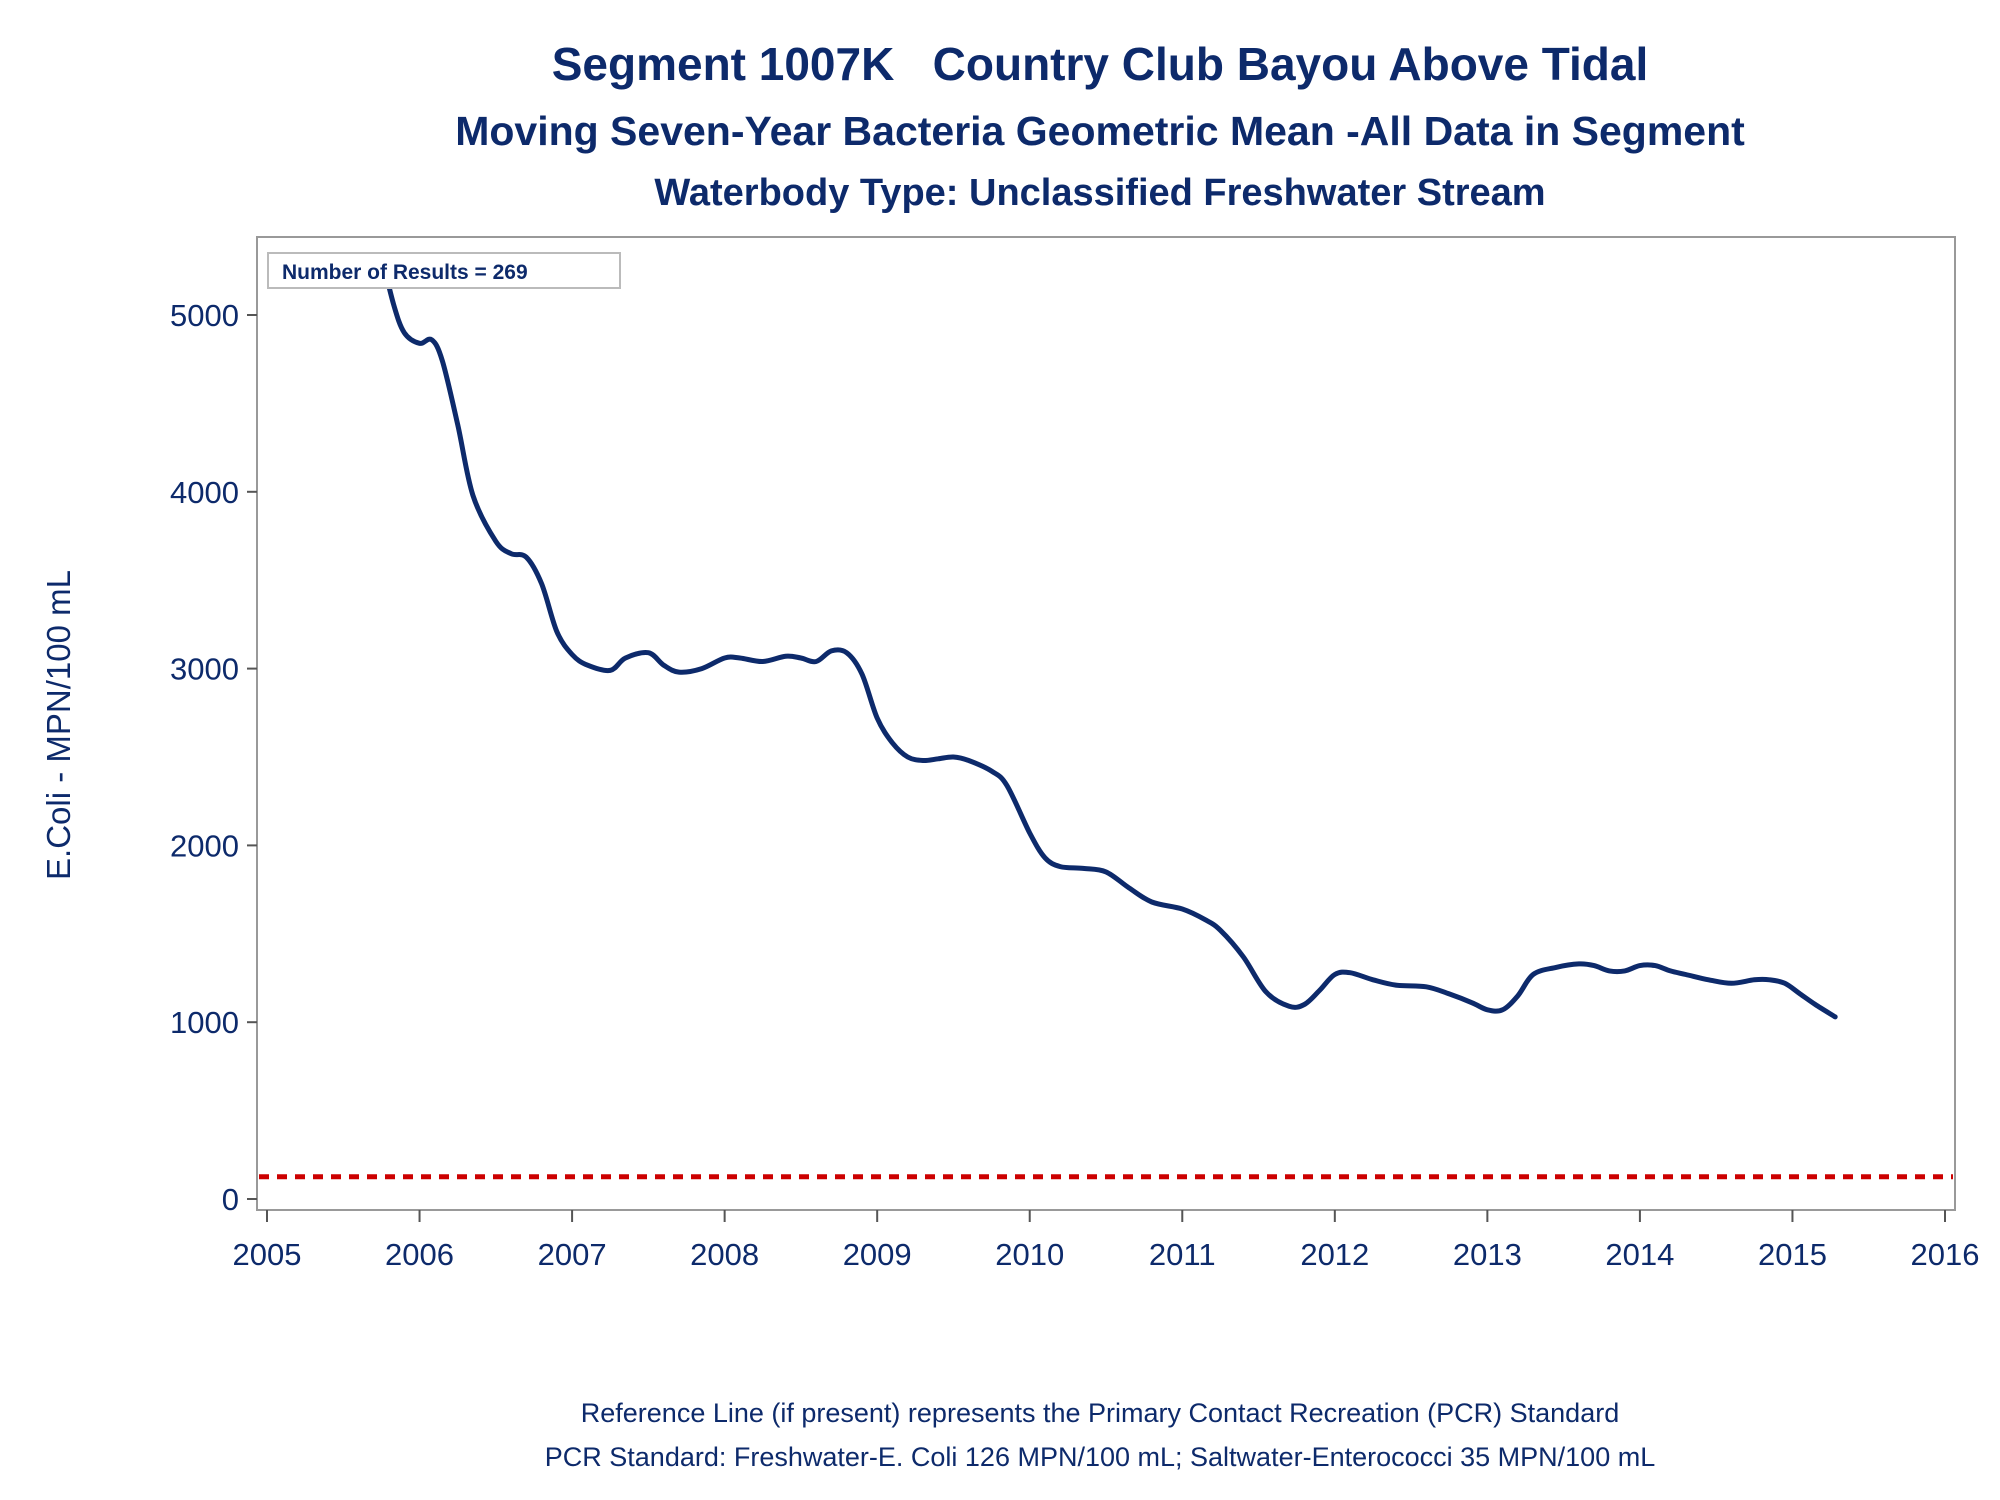 This screenshot has width=2000, height=1500. I want to click on x-tick-label: 2005, so click(267, 1254).